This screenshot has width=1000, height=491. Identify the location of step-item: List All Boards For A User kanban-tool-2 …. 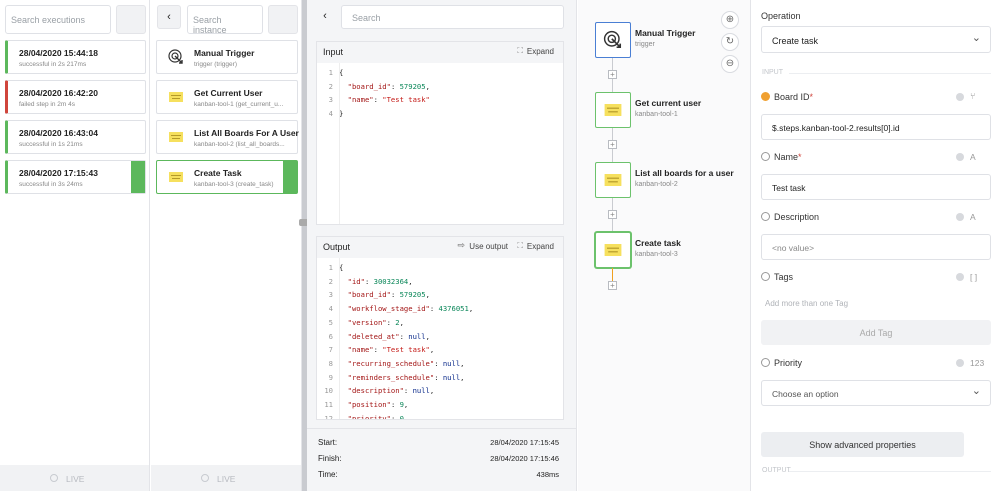
(227, 137).